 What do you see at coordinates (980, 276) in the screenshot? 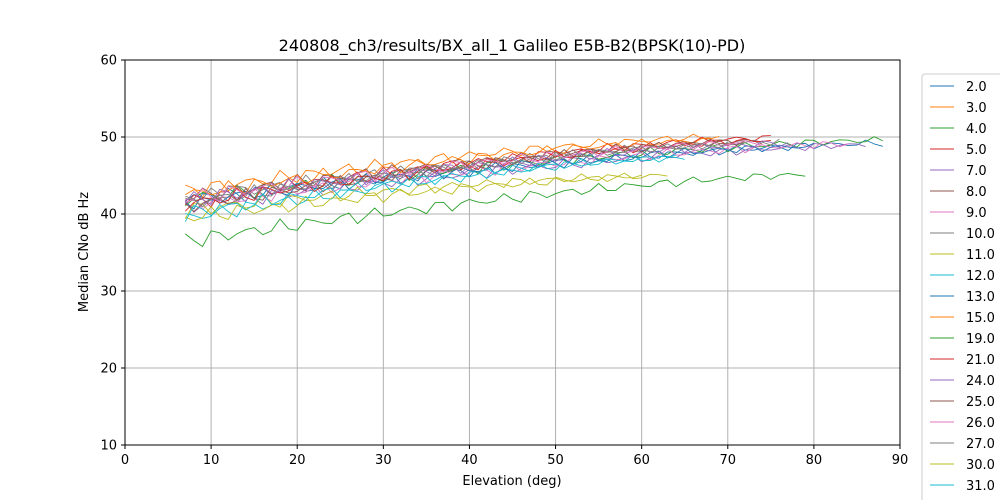
I see `legend-label: 12.0` at bounding box center [980, 276].